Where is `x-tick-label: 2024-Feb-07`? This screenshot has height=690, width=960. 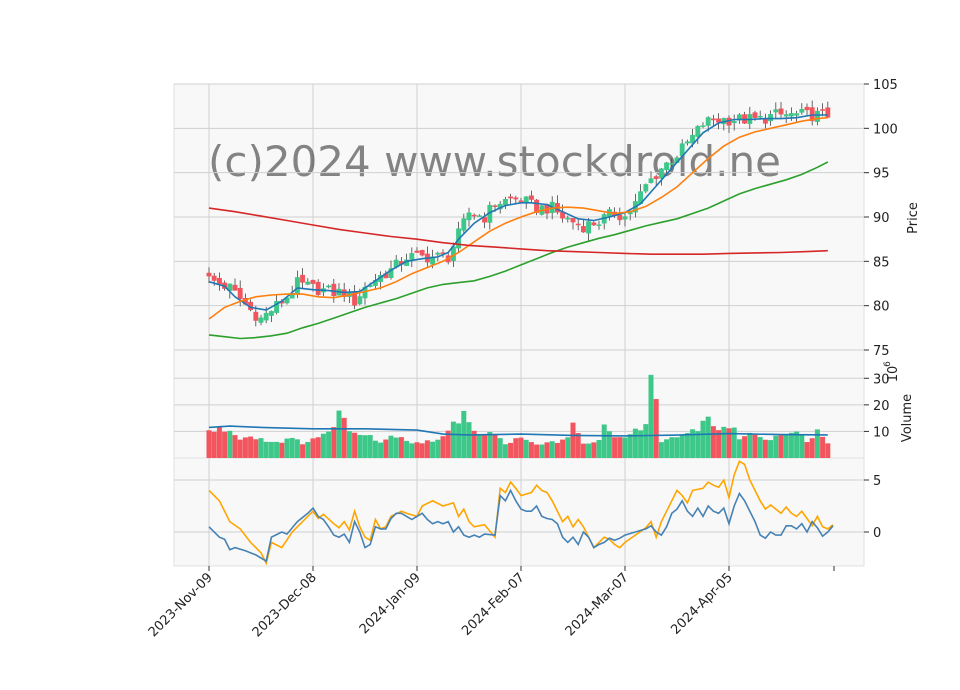 x-tick-label: 2024-Feb-07 is located at coordinates (493, 604).